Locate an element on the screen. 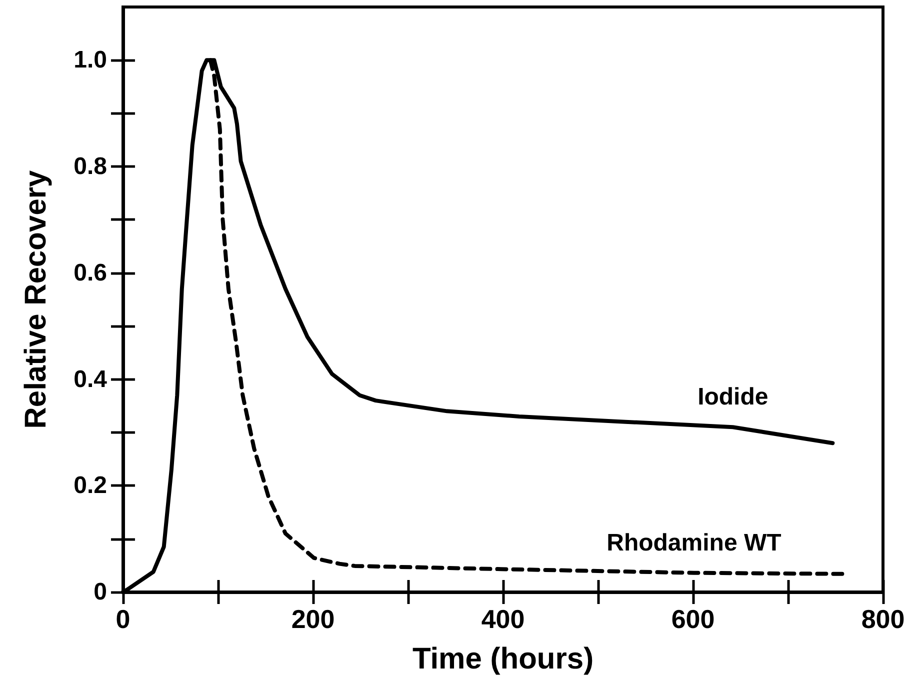 The height and width of the screenshot is (693, 913). y-tick-label: 1.0 is located at coordinates (90, 60).